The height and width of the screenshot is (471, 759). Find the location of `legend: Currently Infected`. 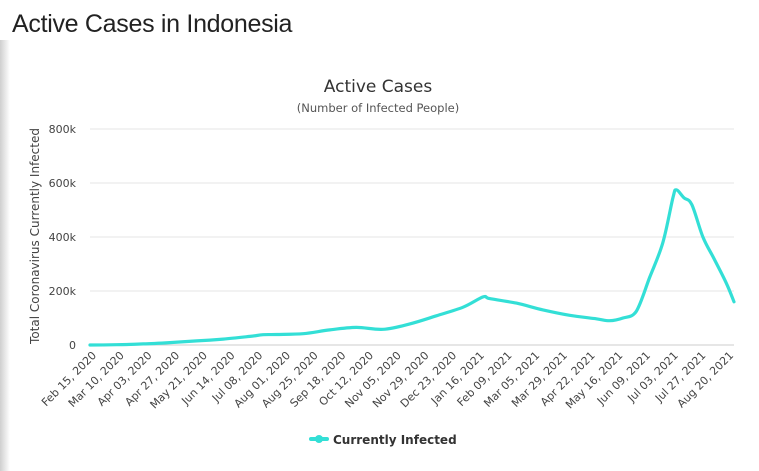

legend: Currently Infected is located at coordinates (383, 440).